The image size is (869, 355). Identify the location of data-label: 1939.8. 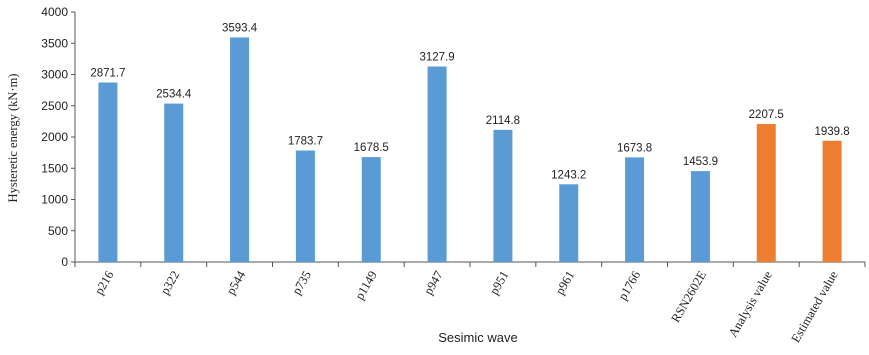
(831, 132).